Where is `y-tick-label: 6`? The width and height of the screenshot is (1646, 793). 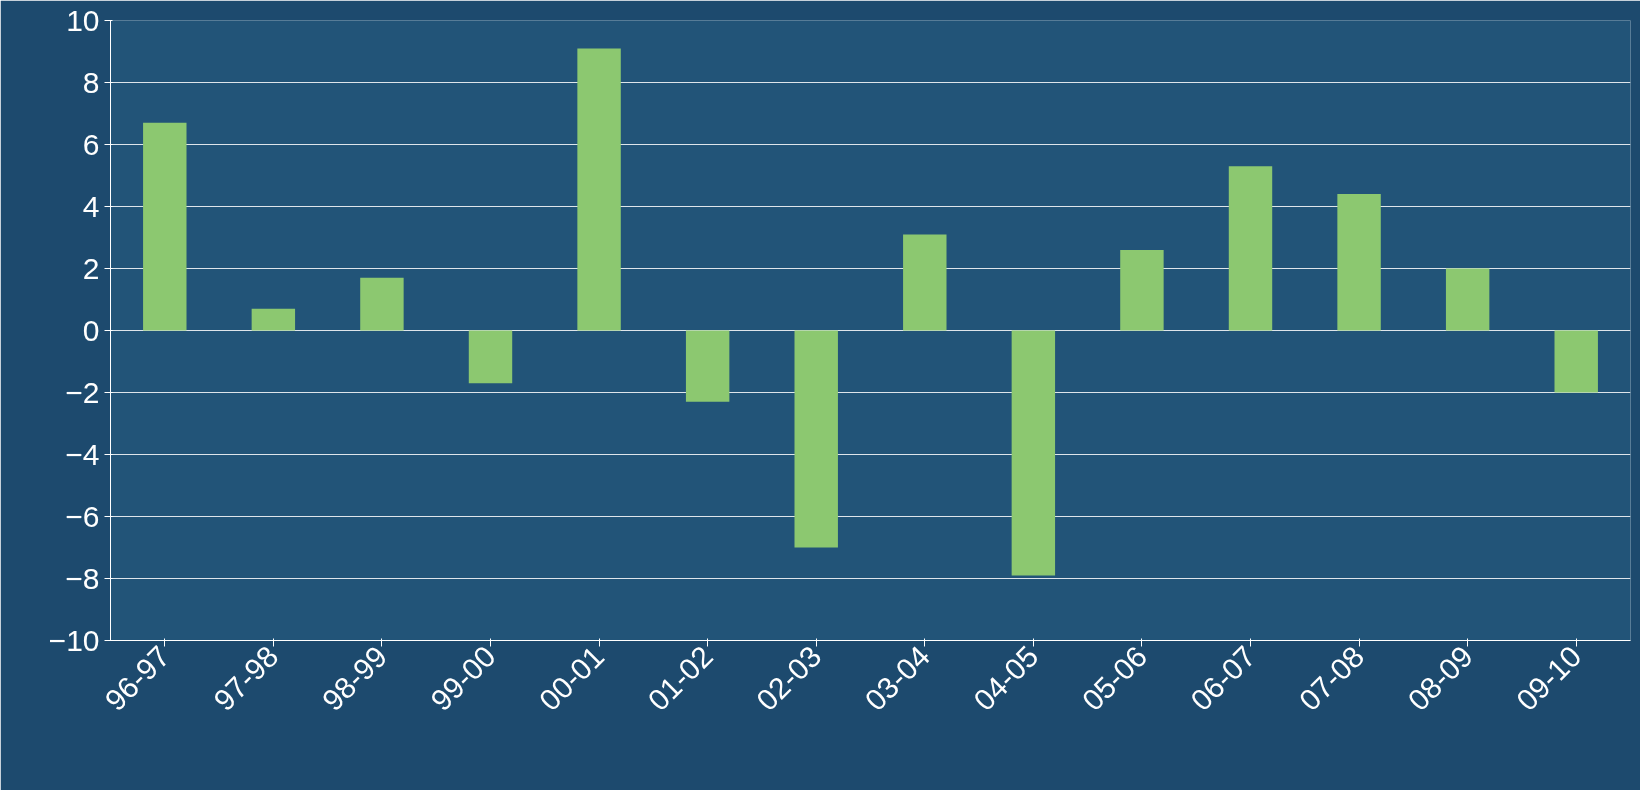 y-tick-label: 6 is located at coordinates (91, 144).